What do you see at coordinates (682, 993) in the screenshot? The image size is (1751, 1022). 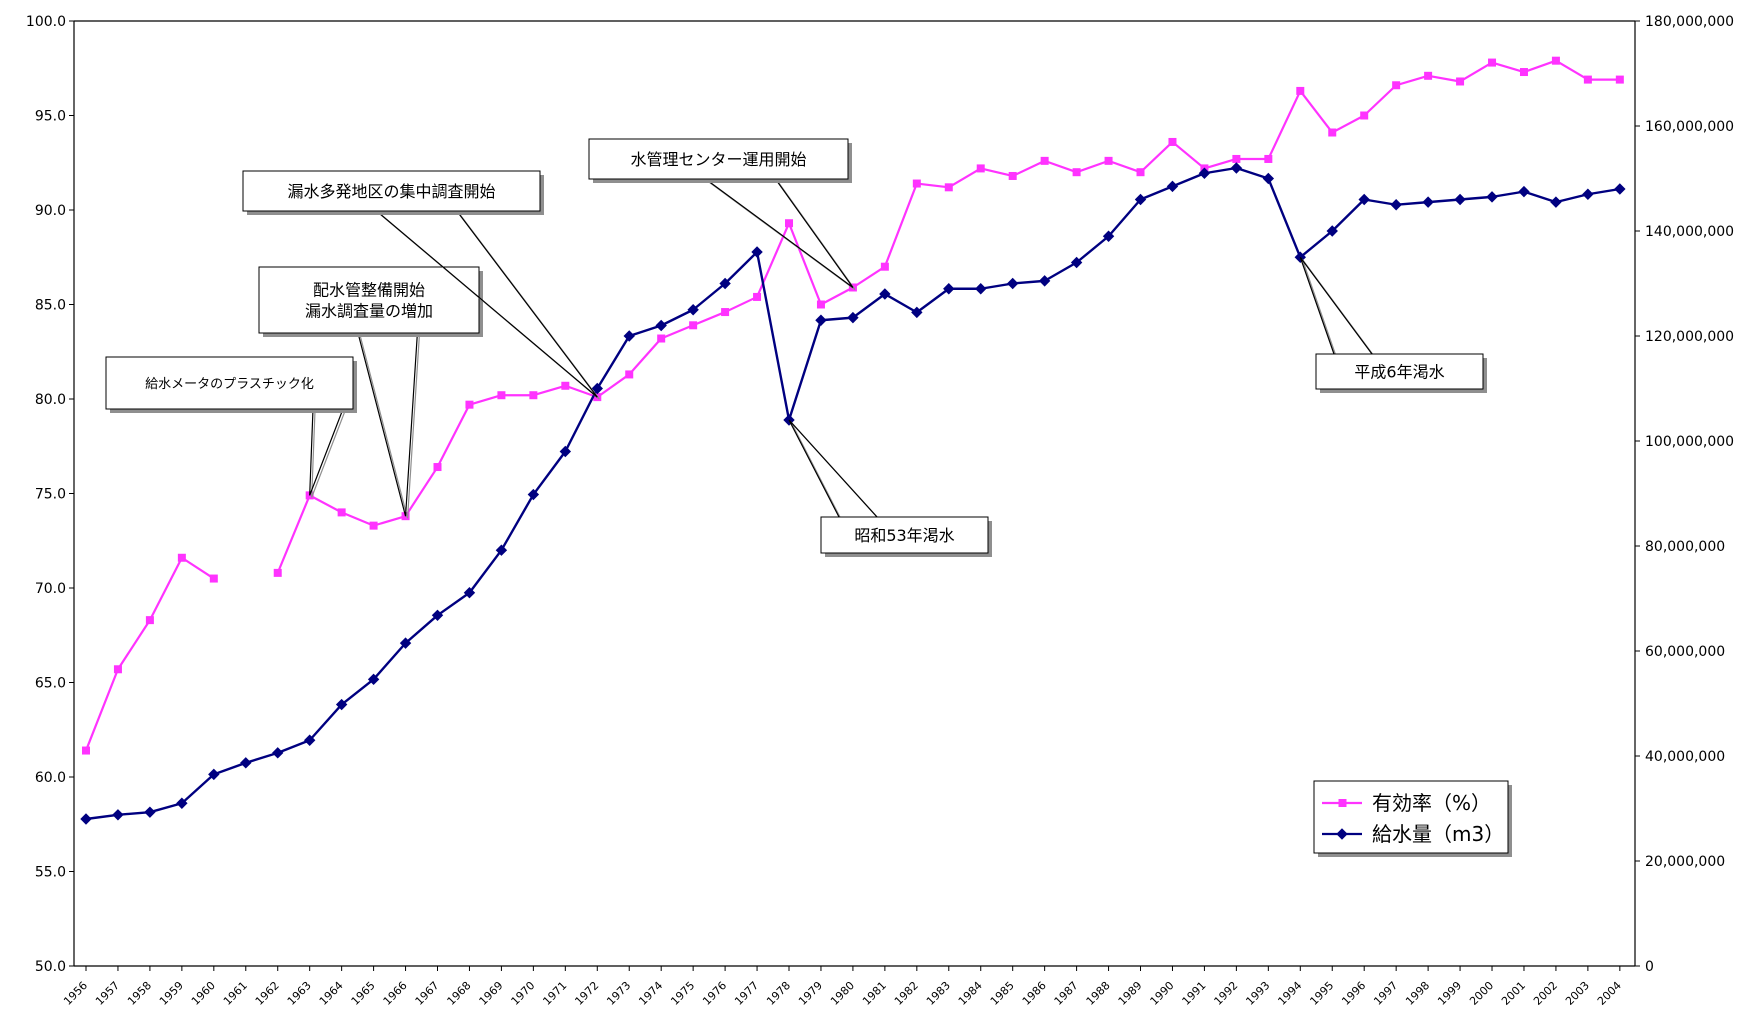 I see `x-axis-tick-label: 1975` at bounding box center [682, 993].